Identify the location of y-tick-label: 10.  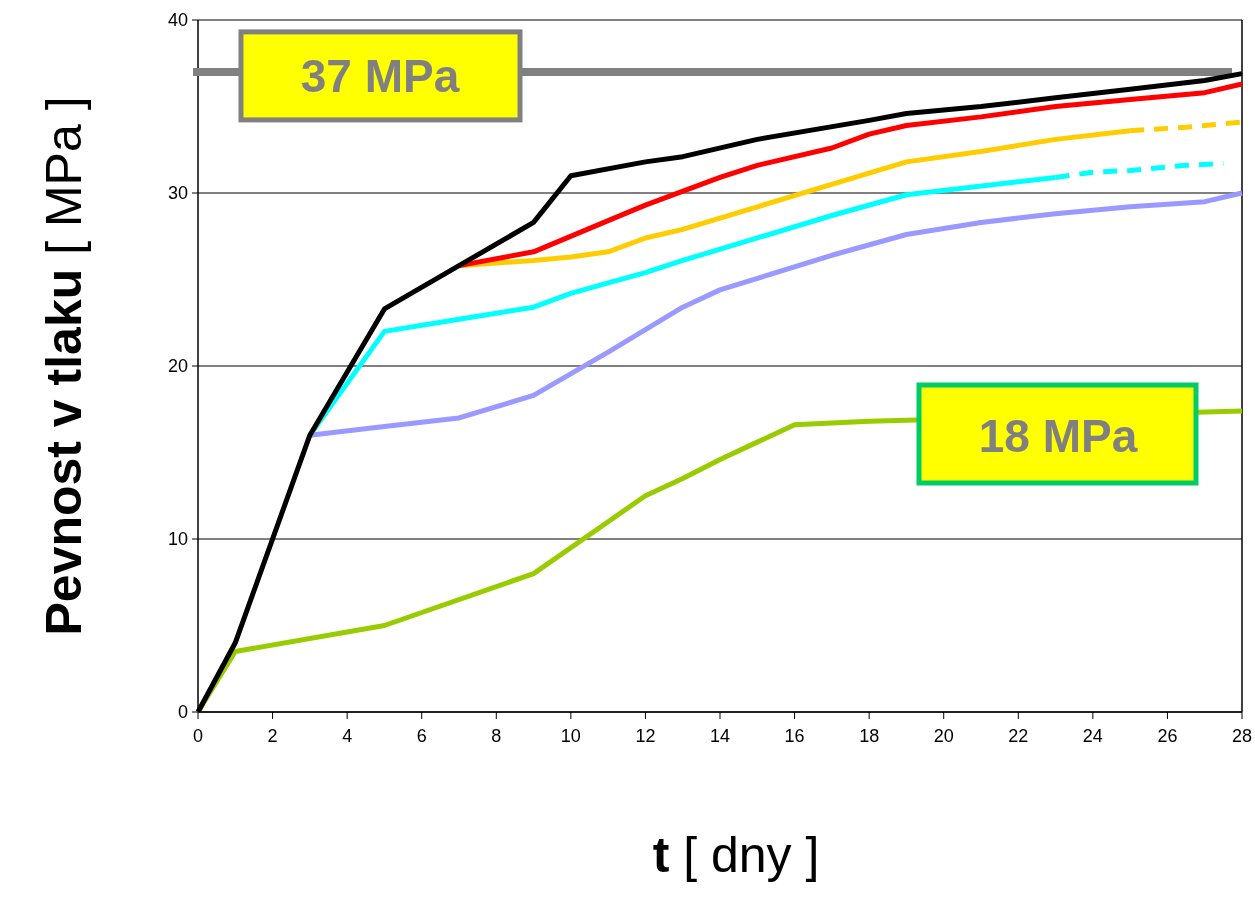
(177, 539).